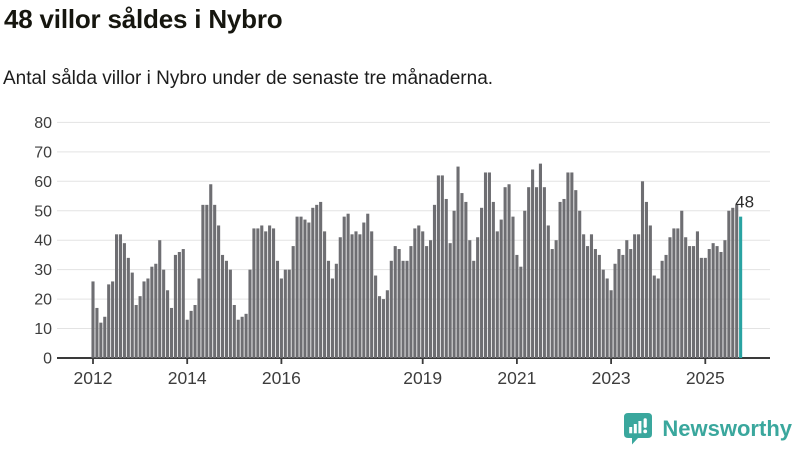 The width and height of the screenshot is (800, 450). What do you see at coordinates (43, 241) in the screenshot?
I see `y-axis-label: 40` at bounding box center [43, 241].